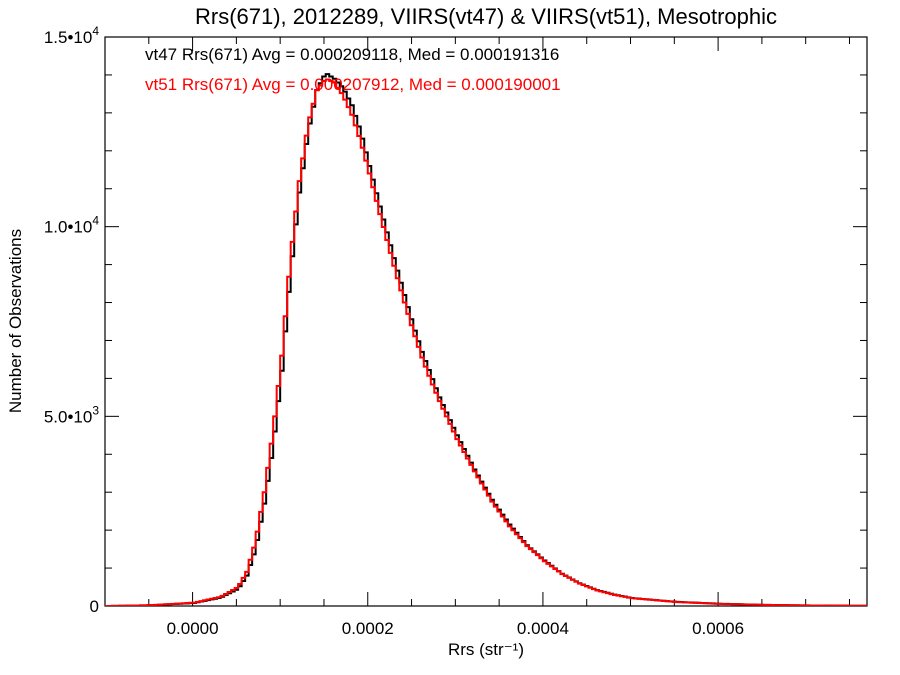 The image size is (900, 675). What do you see at coordinates (94, 606) in the screenshot?
I see `y-tick-label: 0` at bounding box center [94, 606].